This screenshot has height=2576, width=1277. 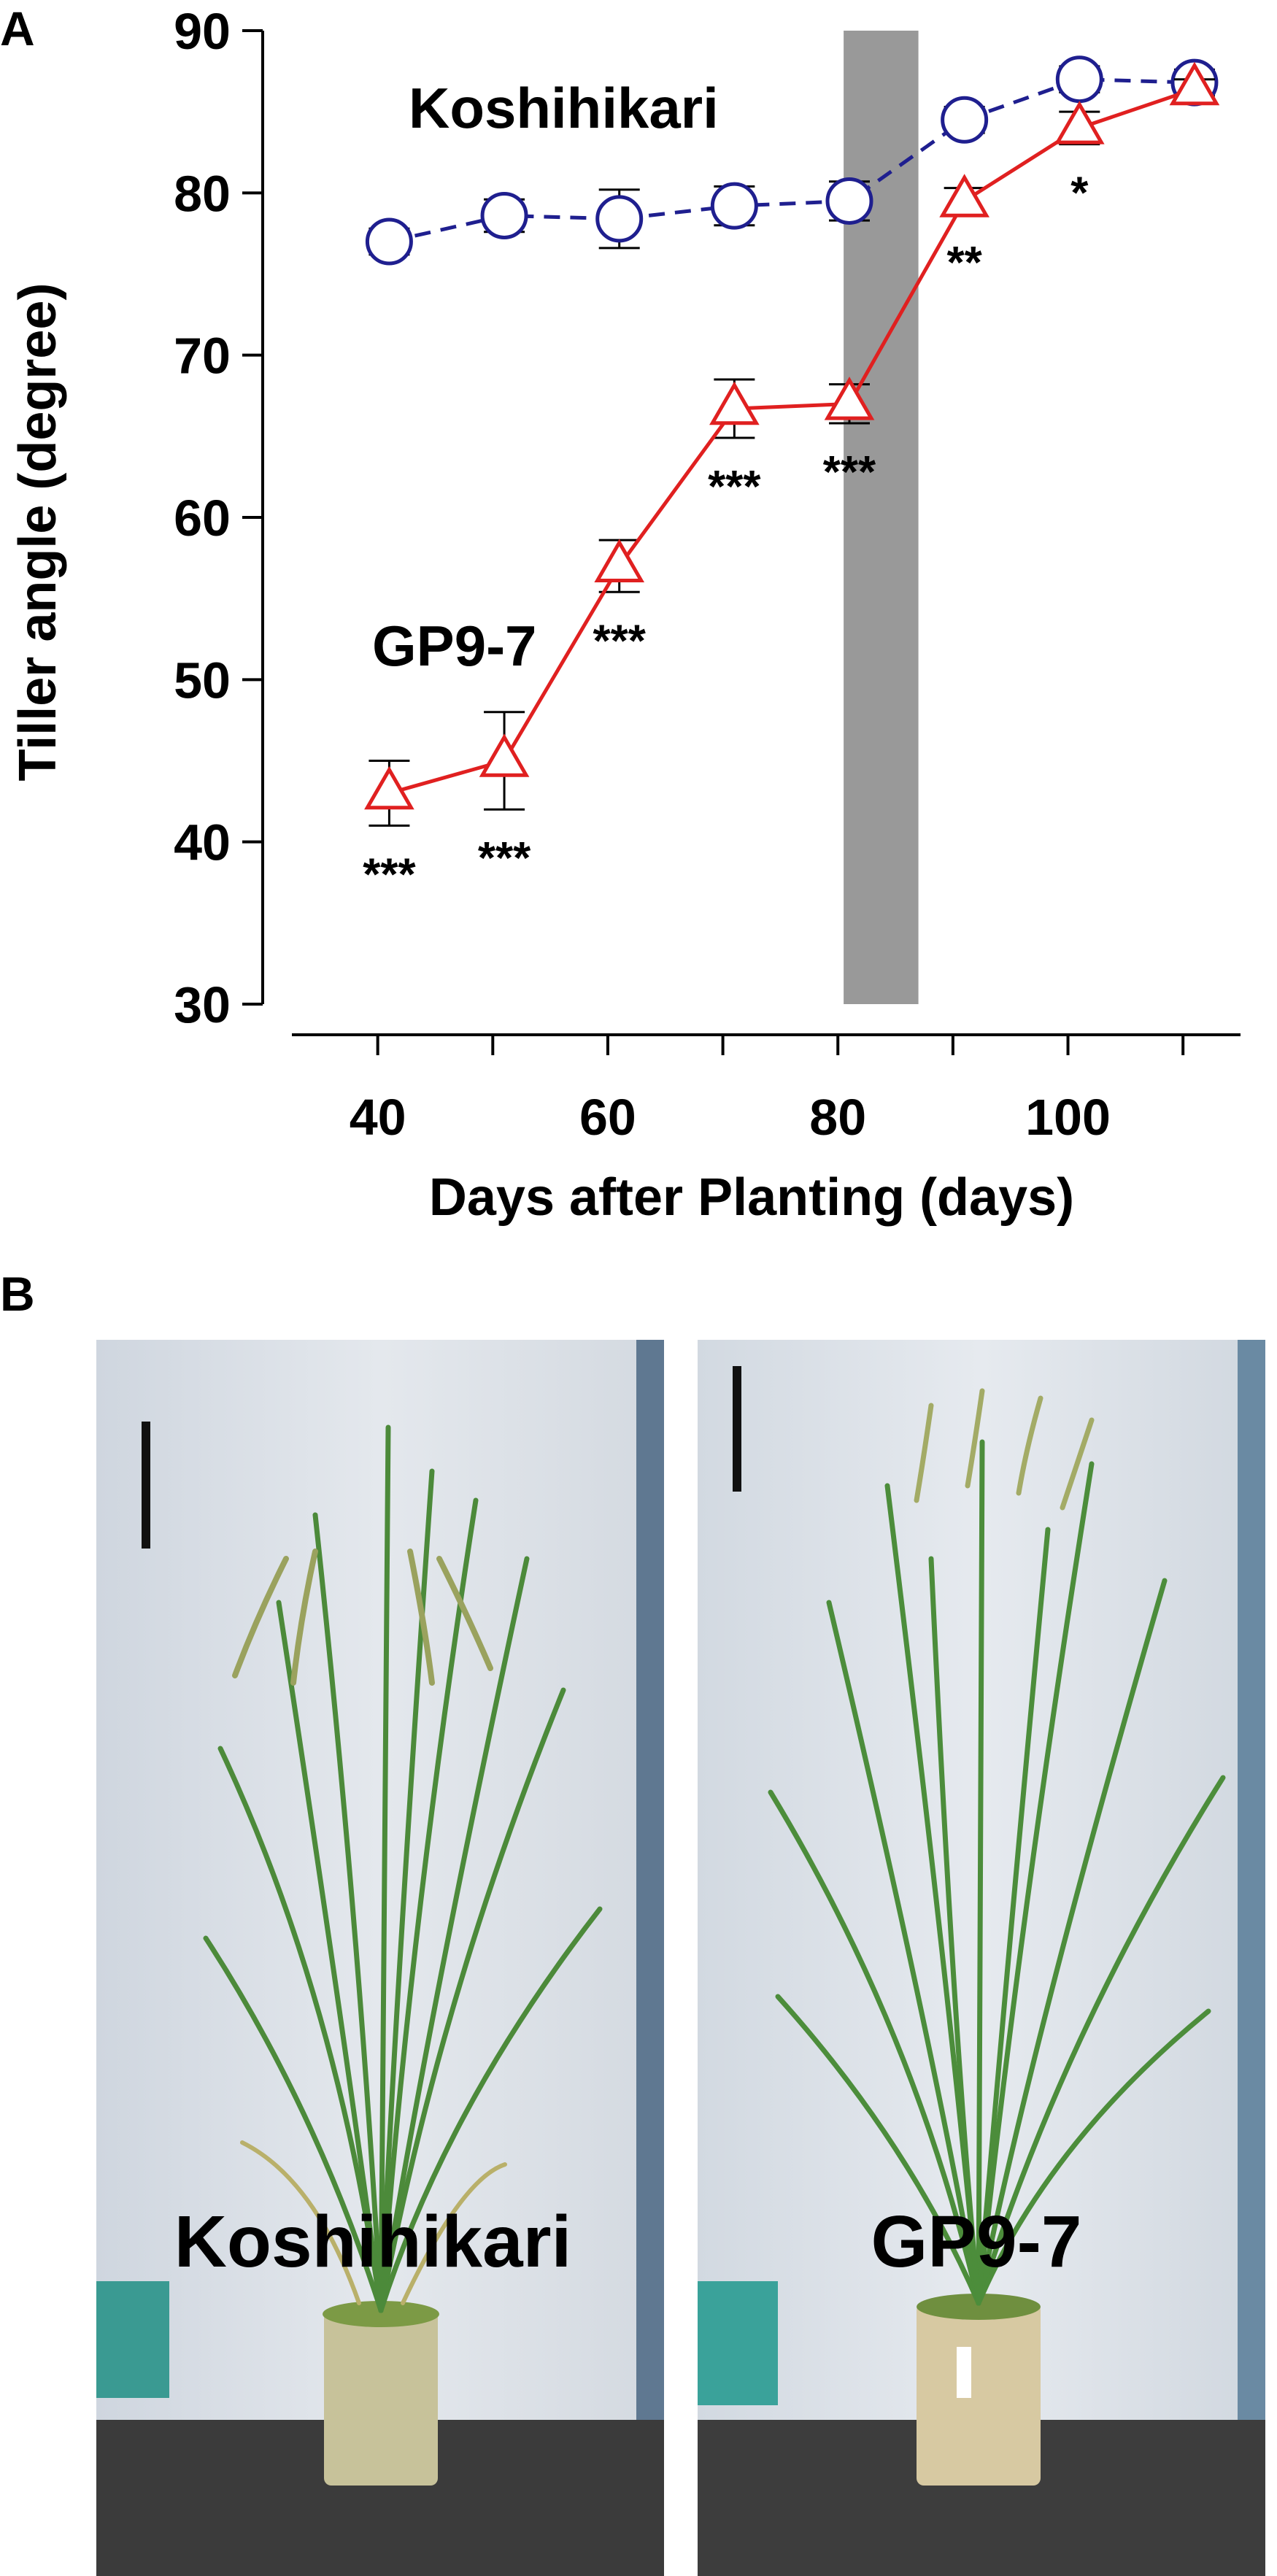 What do you see at coordinates (373, 2242) in the screenshot?
I see `photo-caption-koshihikari: Koshihikari` at bounding box center [373, 2242].